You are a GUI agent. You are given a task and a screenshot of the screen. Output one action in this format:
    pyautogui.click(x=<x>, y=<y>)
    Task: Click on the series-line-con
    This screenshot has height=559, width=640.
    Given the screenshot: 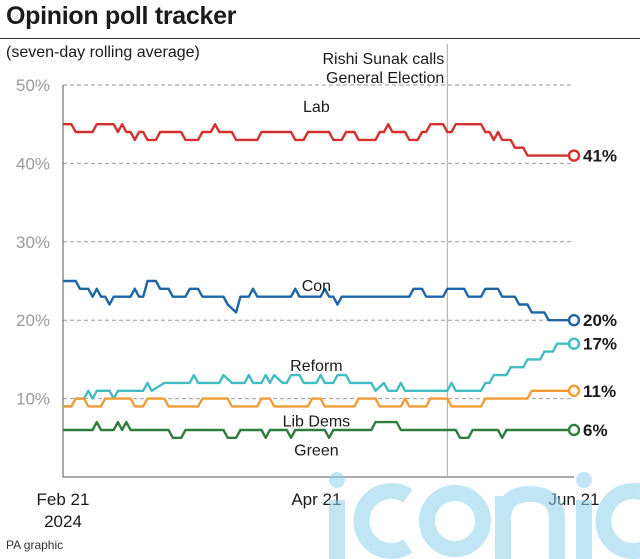 What is the action you would take?
    pyautogui.click(x=318, y=300)
    